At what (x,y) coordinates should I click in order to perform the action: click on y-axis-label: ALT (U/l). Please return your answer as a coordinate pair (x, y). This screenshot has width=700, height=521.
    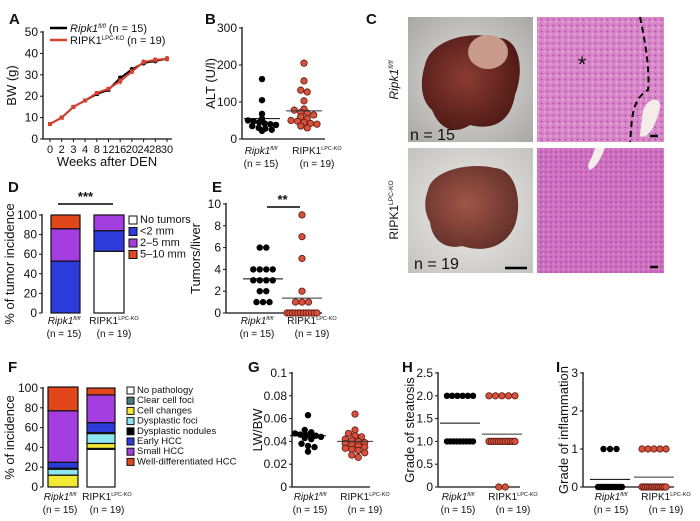
    Looking at the image, I should click on (210, 83).